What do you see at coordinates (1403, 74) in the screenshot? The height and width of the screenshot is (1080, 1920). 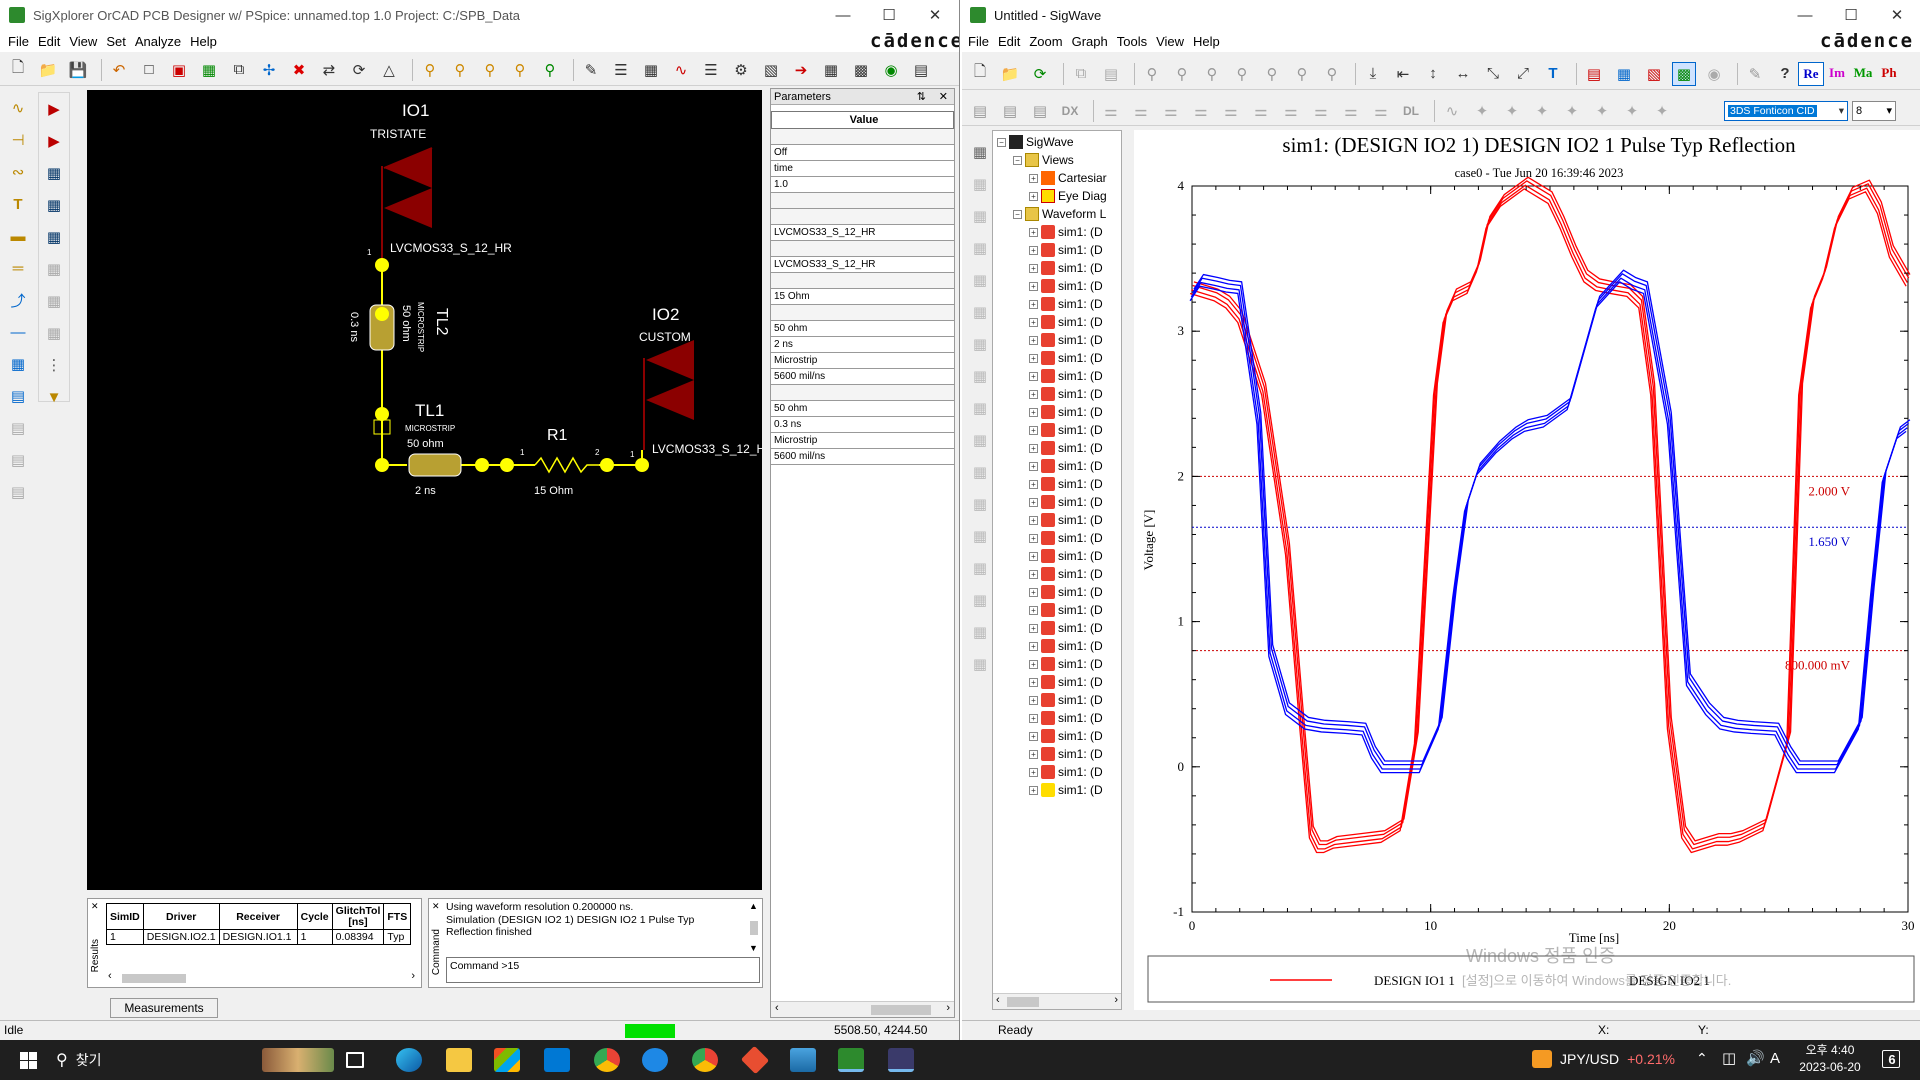 I see `marker-left-icon: ⇤` at bounding box center [1403, 74].